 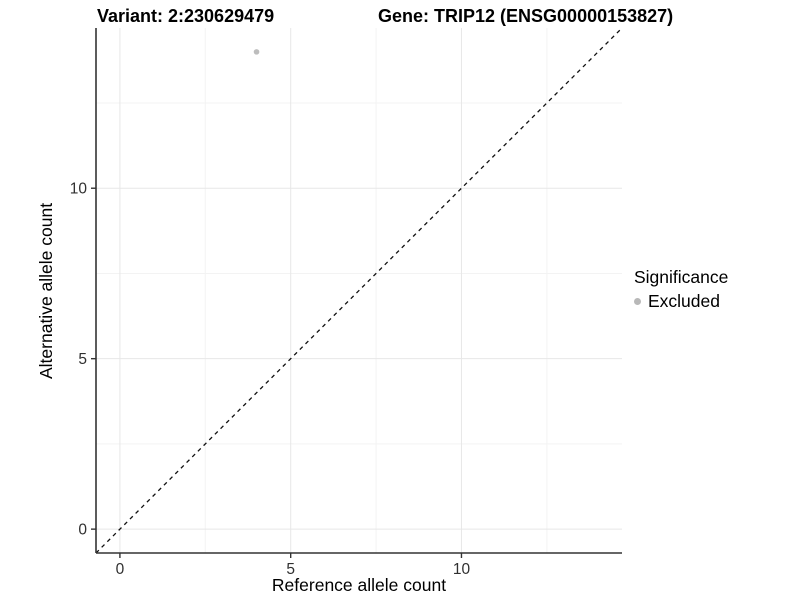 What do you see at coordinates (359, 585) in the screenshot?
I see `x-axis-title: Reference allele count` at bounding box center [359, 585].